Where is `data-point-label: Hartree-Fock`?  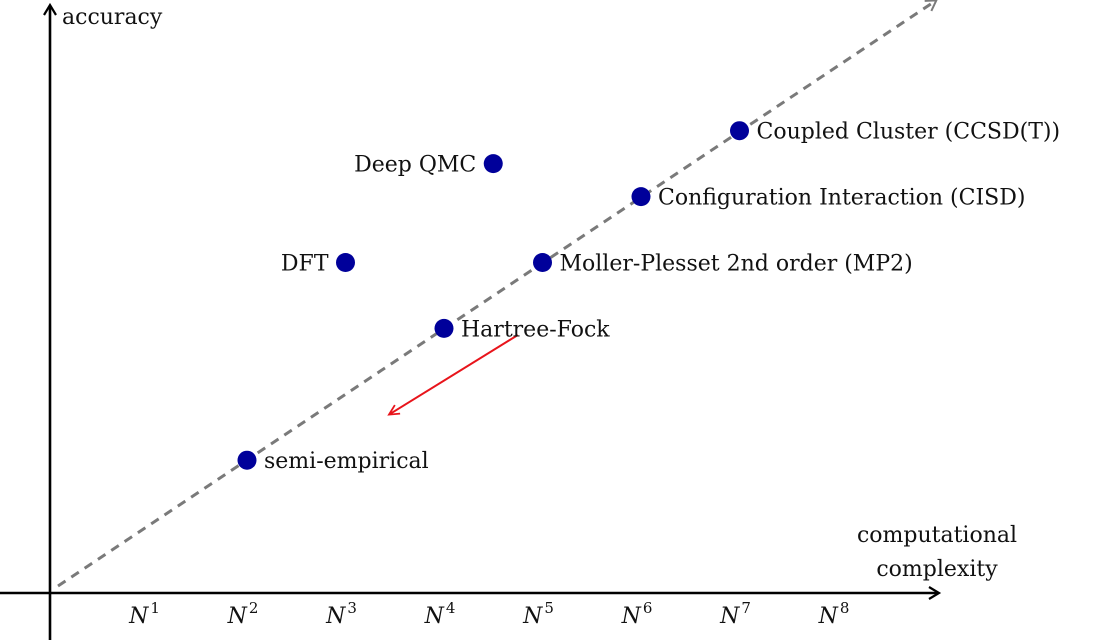
data-point-label: Hartree-Fock is located at coordinates (535, 329).